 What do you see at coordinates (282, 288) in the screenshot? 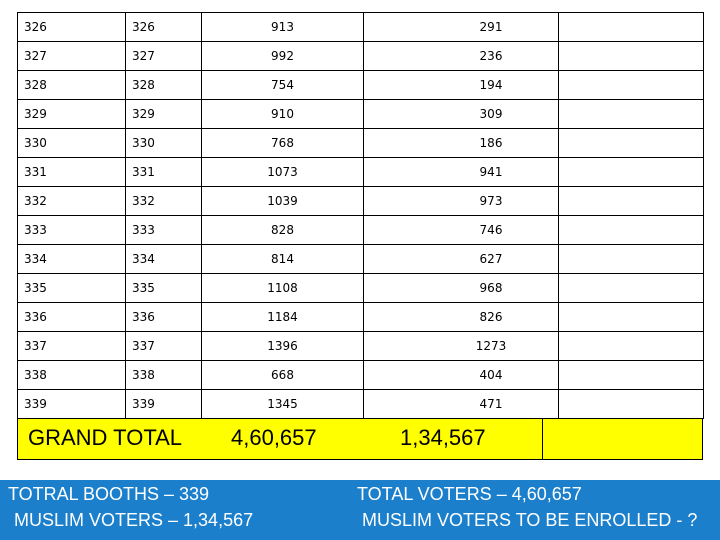
I see `total-voters-cell: 1108` at bounding box center [282, 288].